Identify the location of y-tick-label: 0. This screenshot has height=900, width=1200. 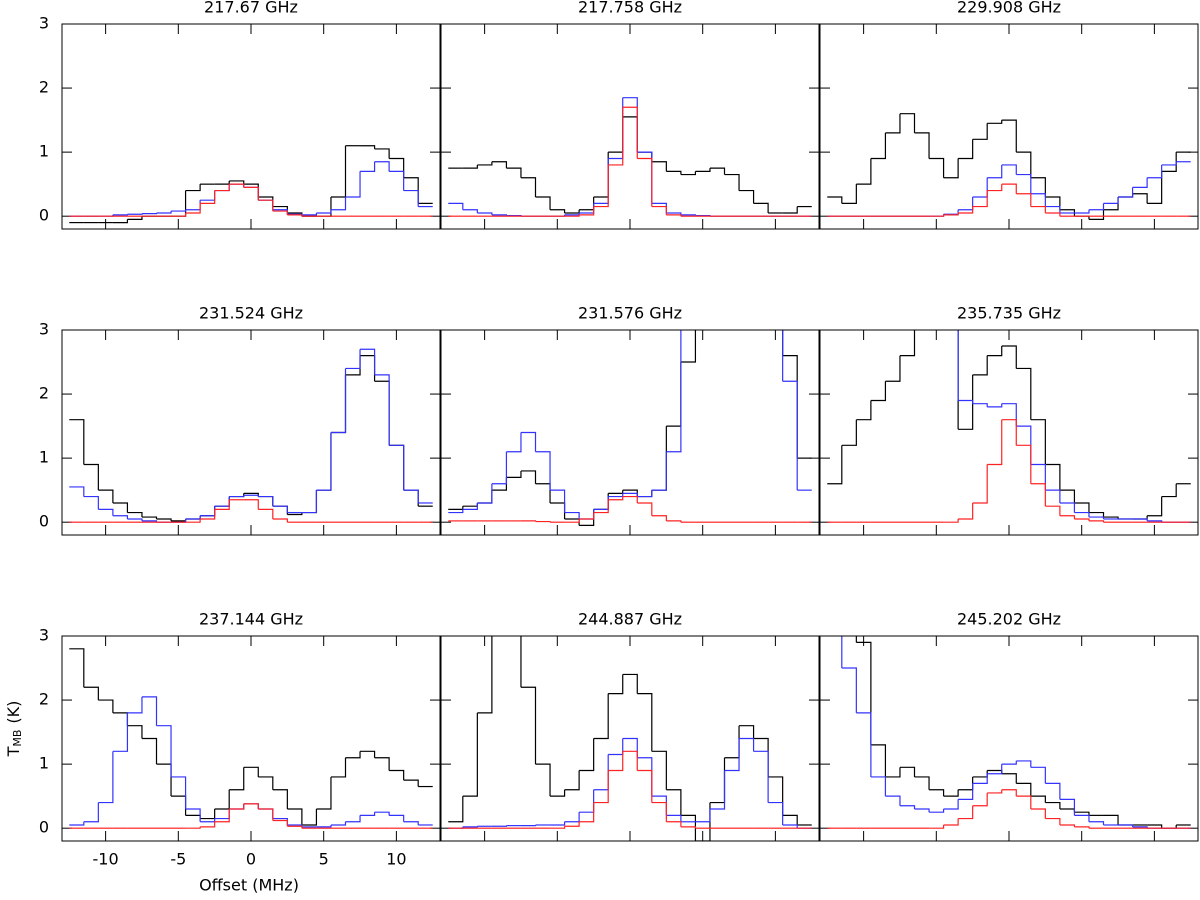
(44, 215).